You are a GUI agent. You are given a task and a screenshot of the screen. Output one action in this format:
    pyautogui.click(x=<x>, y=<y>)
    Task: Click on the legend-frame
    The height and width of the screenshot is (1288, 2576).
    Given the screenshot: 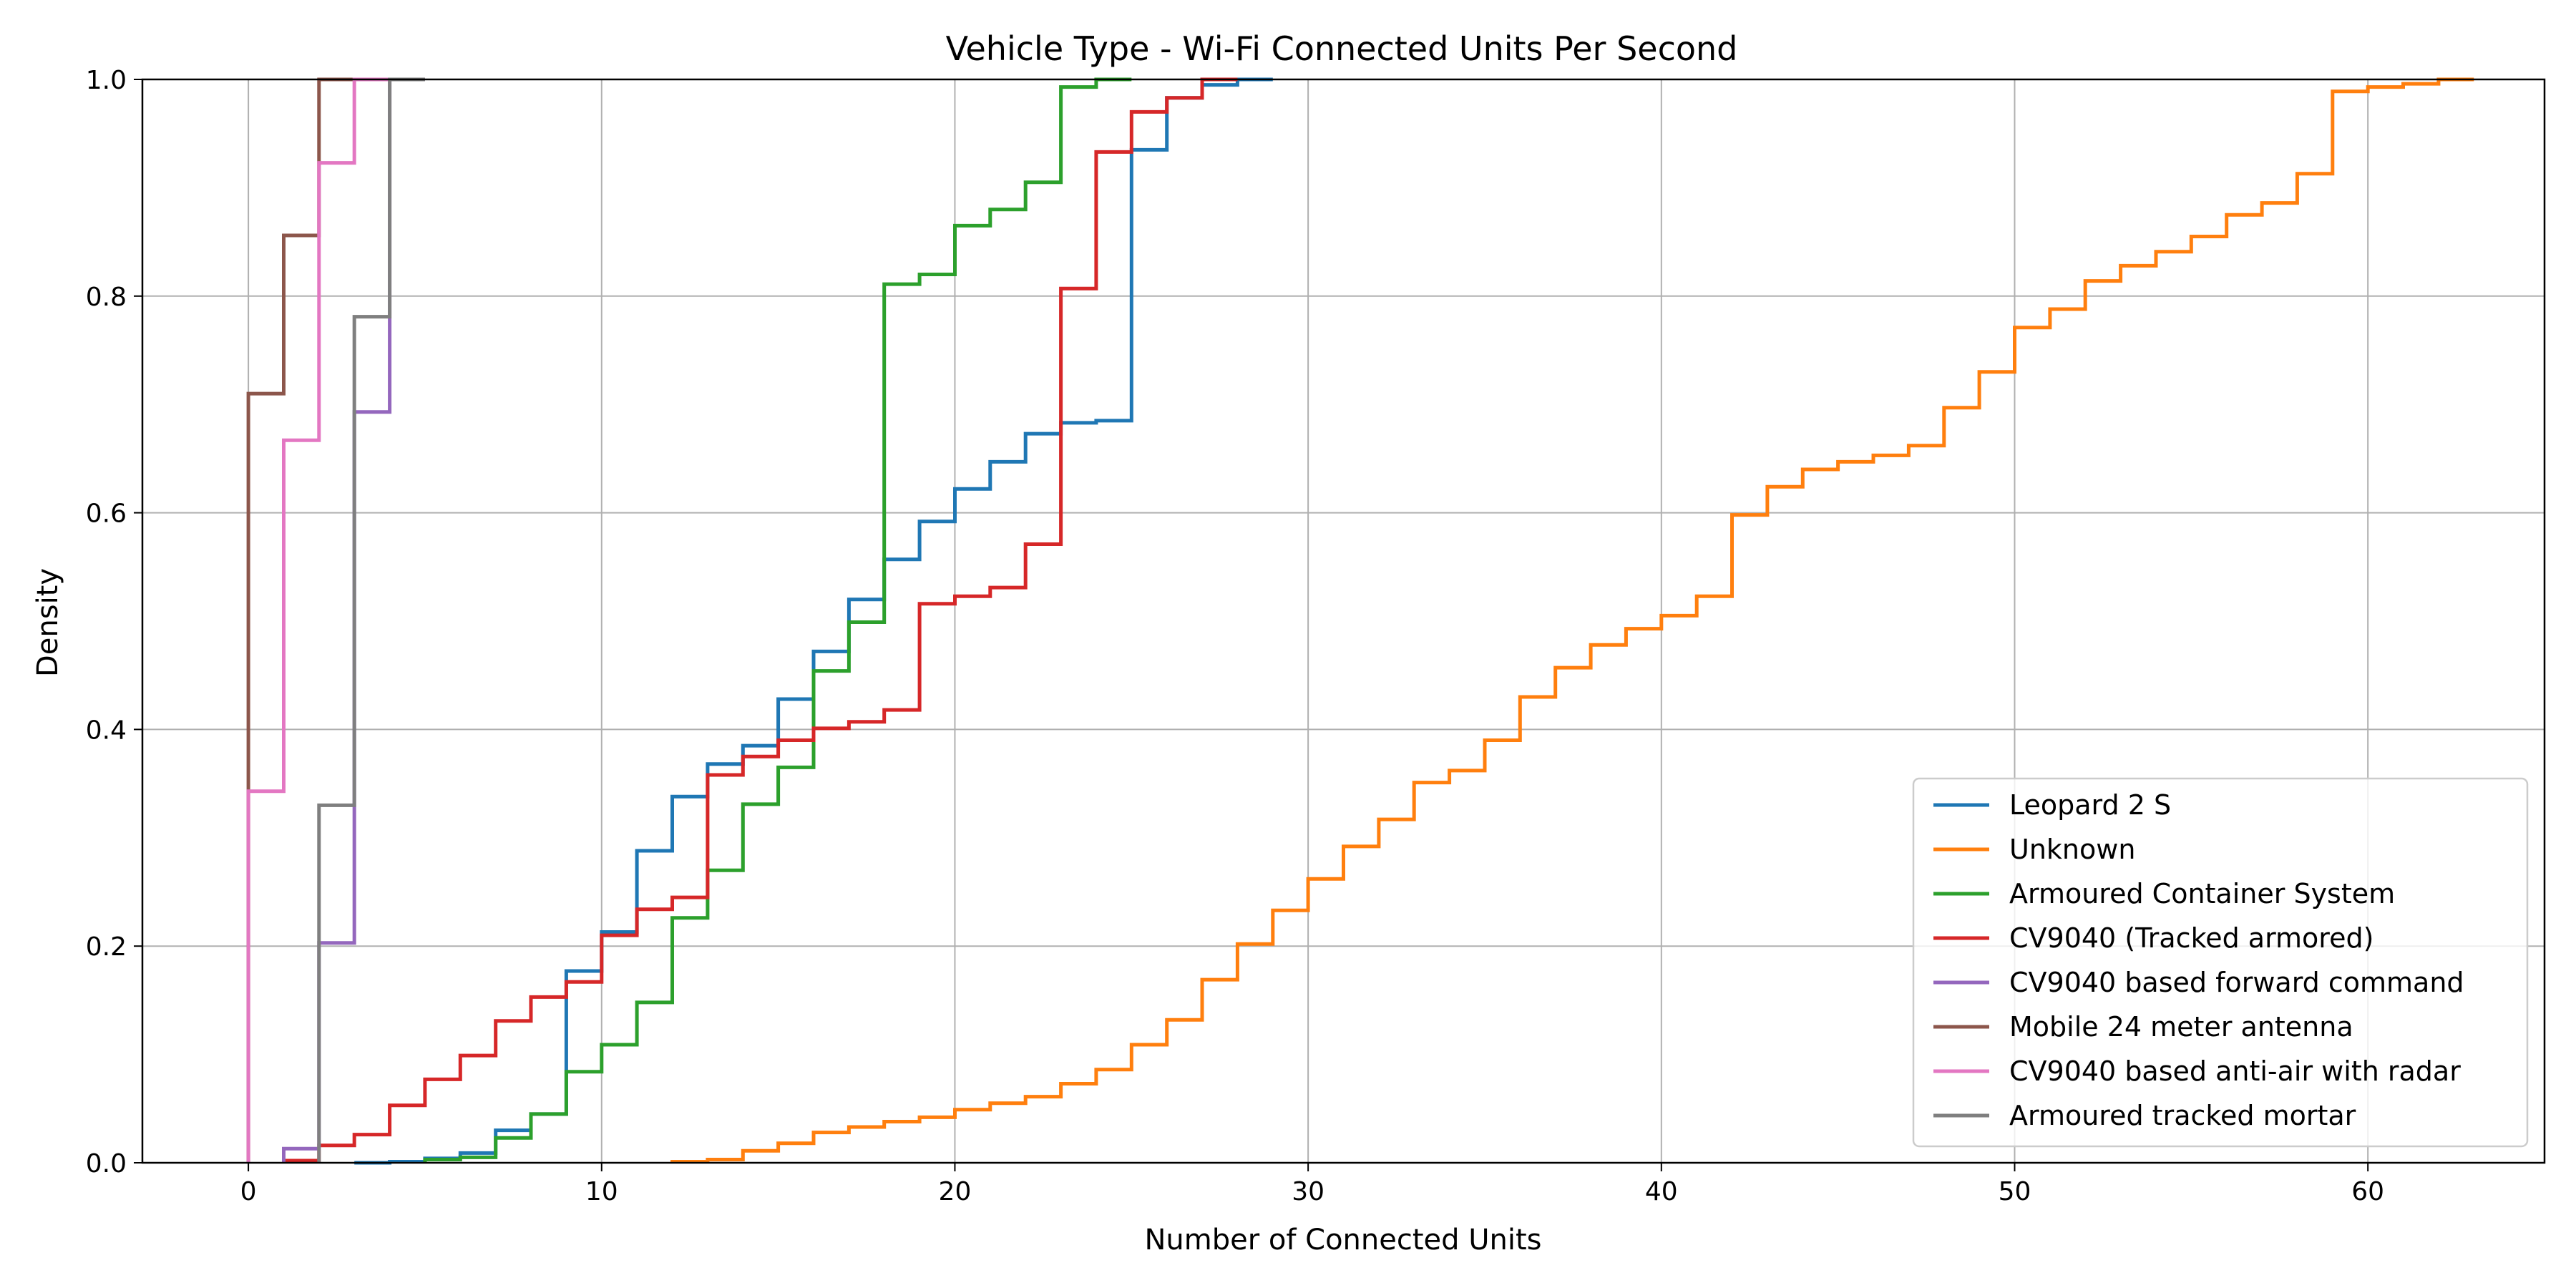 What is the action you would take?
    pyautogui.click(x=2220, y=962)
    